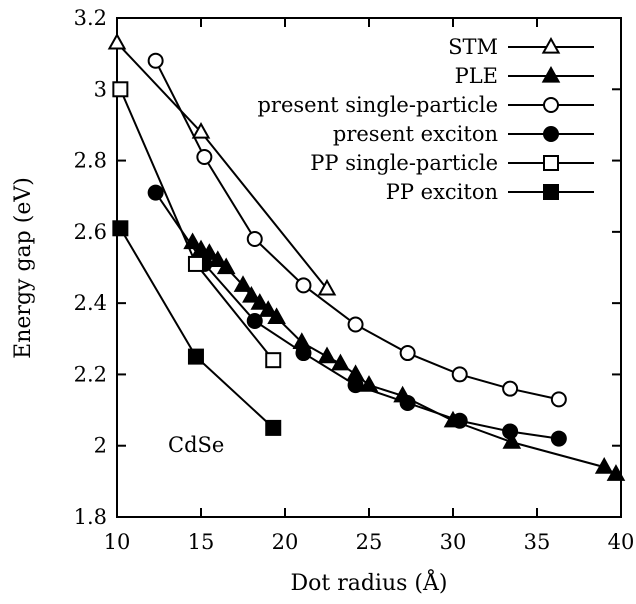  Describe the element at coordinates (117, 542) in the screenshot. I see `x-tick-label: 10` at that location.